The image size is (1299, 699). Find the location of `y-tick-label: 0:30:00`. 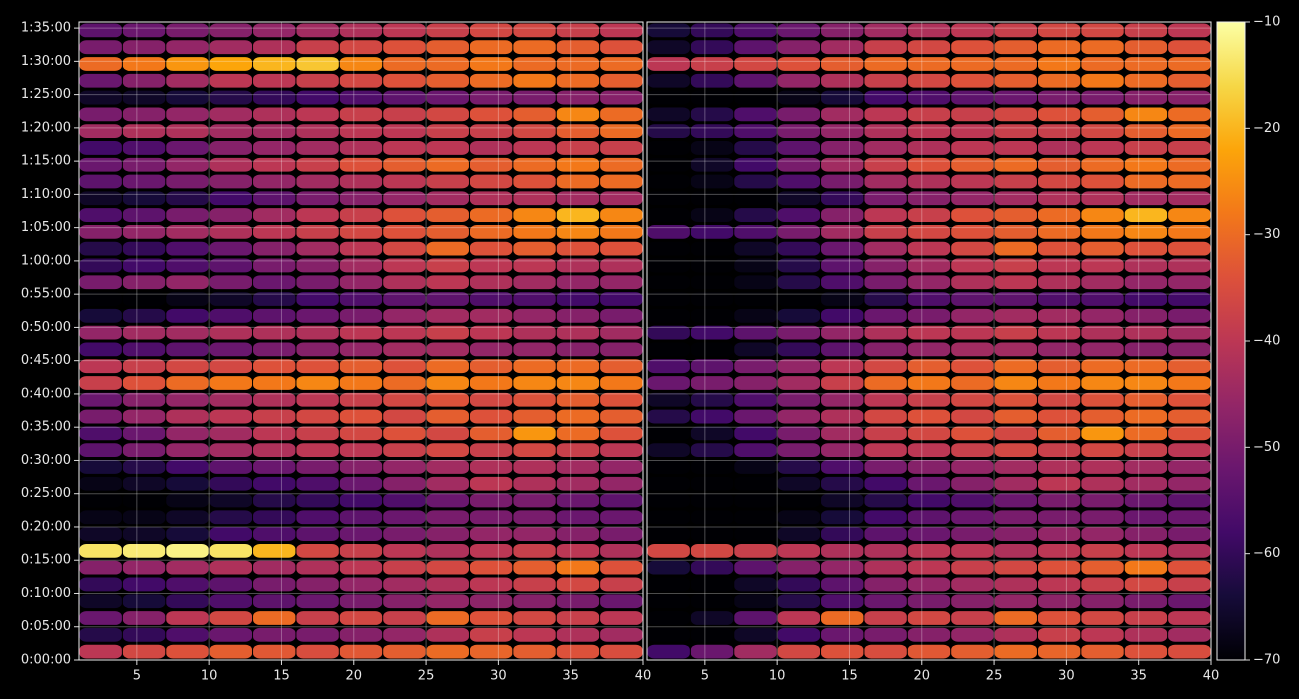

y-tick-label: 0:30:00 is located at coordinates (46, 460).